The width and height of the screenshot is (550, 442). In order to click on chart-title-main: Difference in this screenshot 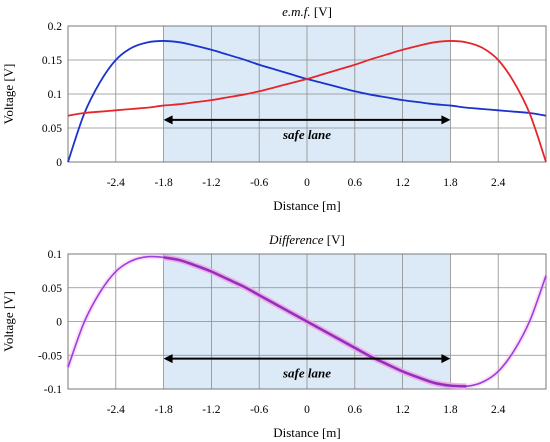, I will do `click(296, 239)`.